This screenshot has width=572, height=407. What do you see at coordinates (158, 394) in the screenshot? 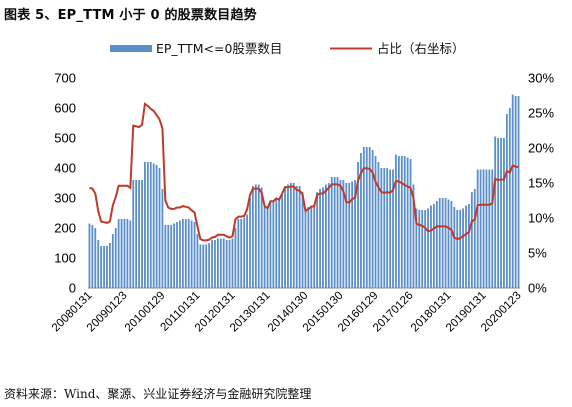
I see `source-note: 资料来源：Wind、聚源、兴业证券经济与金融研究院整理` at bounding box center [158, 394].